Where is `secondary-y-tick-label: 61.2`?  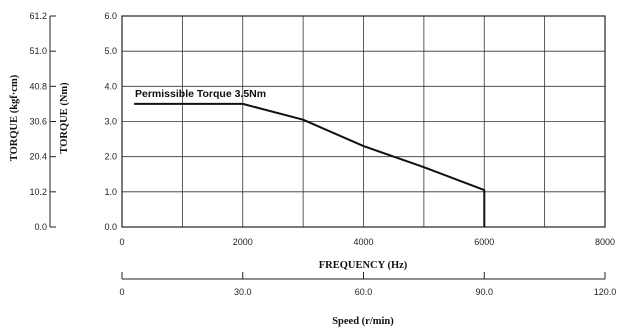
secondary-y-tick-label: 61.2 is located at coordinates (38, 16).